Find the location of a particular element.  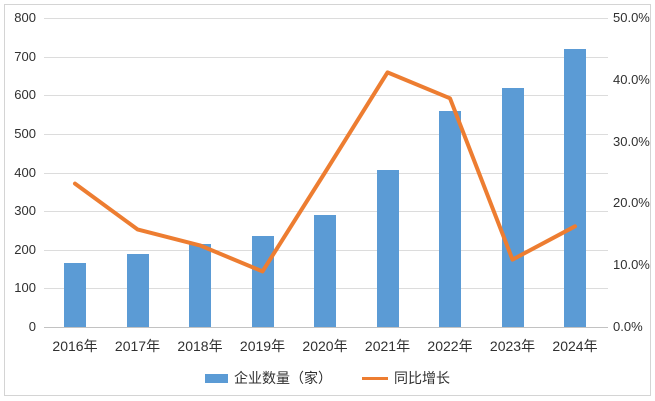

legend: 企业数量（家） 同比增长 is located at coordinates (327, 378).